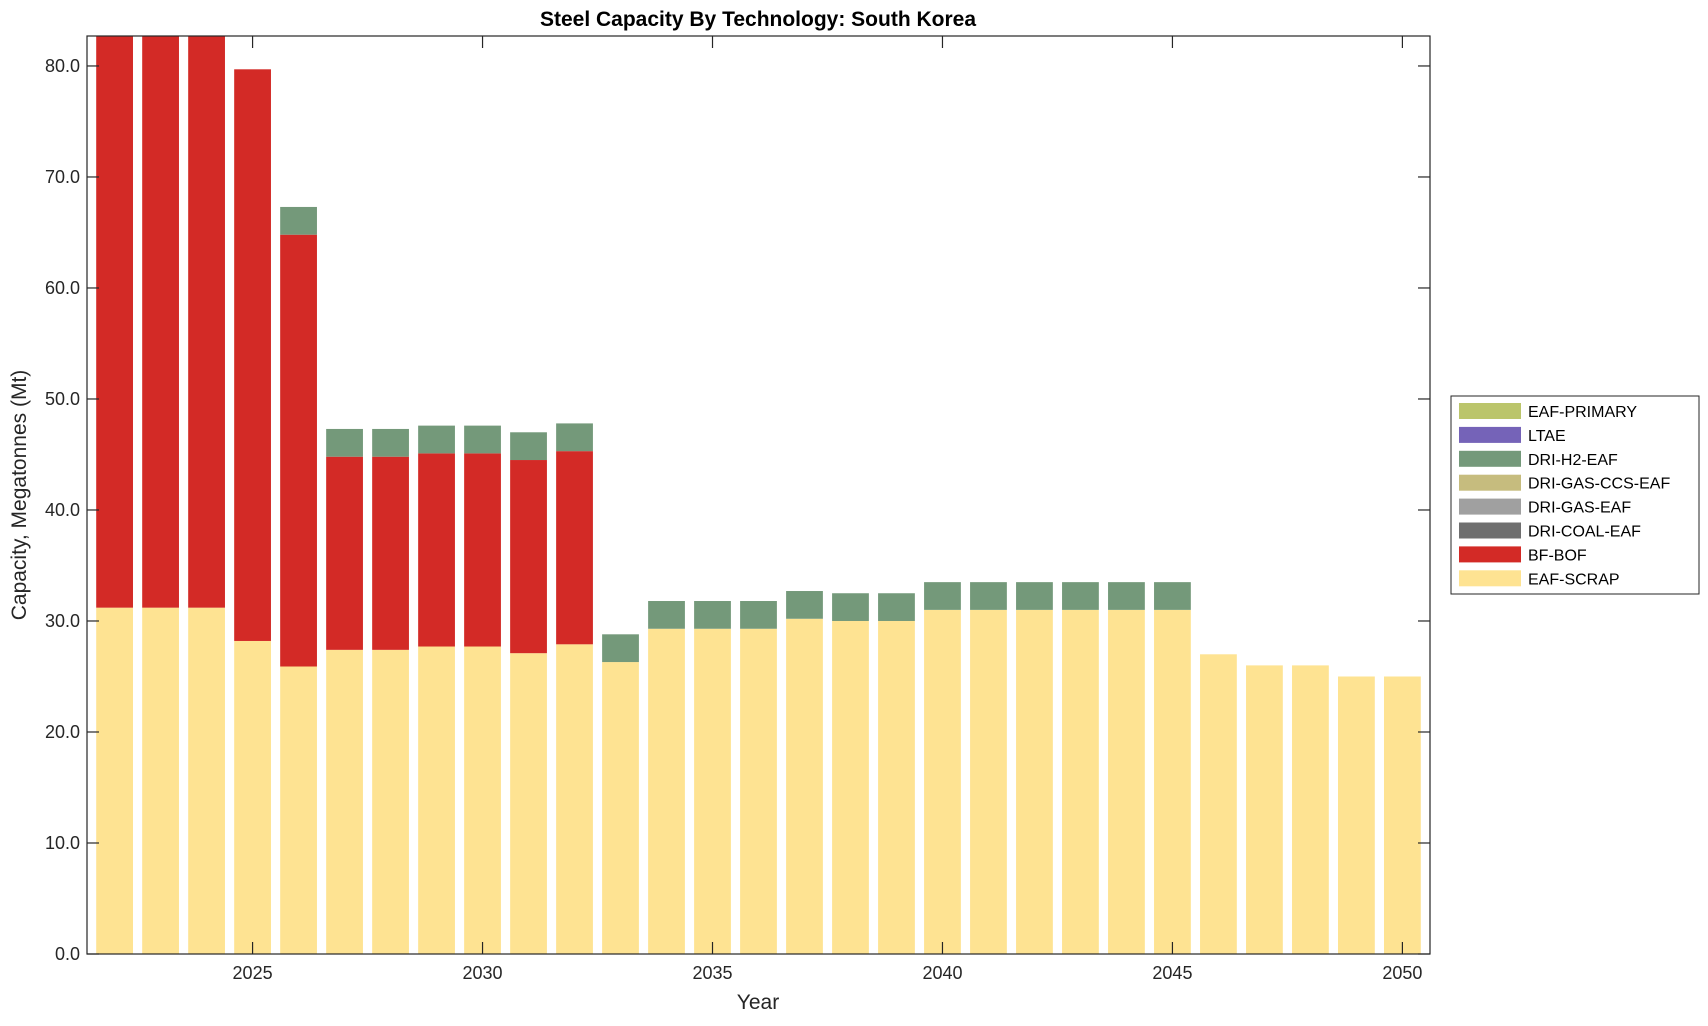 The image size is (1708, 1026). What do you see at coordinates (1402, 973) in the screenshot?
I see `x-tick-label: 2050` at bounding box center [1402, 973].